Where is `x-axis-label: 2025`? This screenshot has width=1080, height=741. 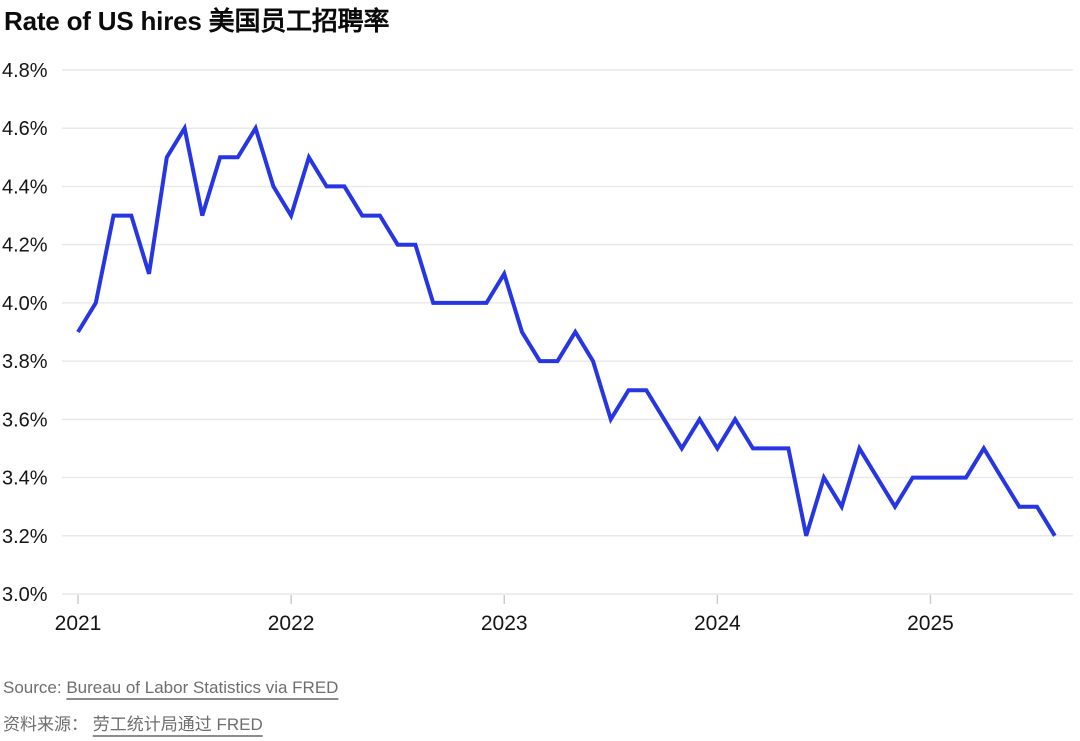 x-axis-label: 2025 is located at coordinates (930, 623).